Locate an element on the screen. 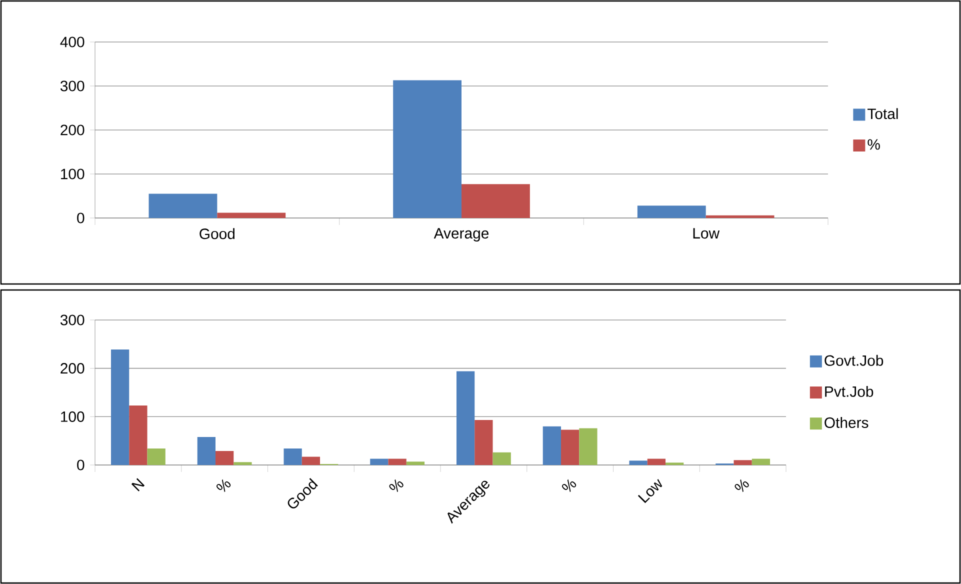 The width and height of the screenshot is (961, 584). legend-label: % is located at coordinates (874, 144).